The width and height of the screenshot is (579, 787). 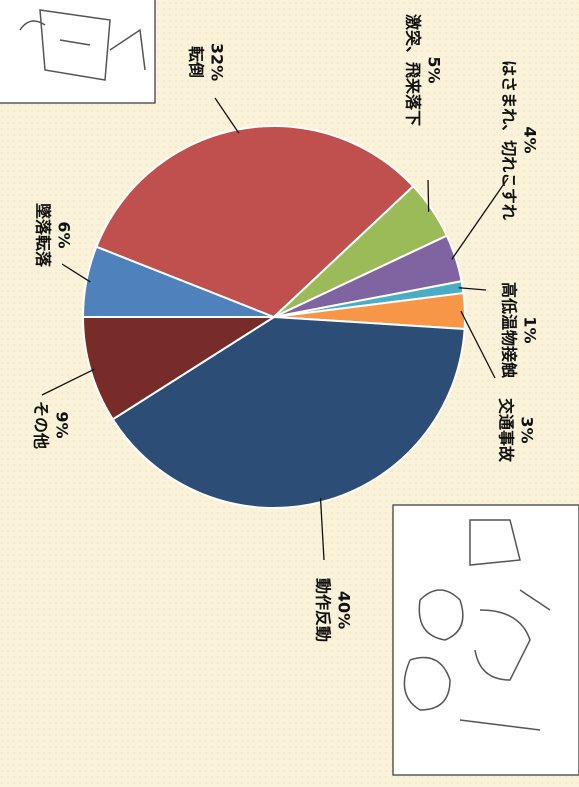 What do you see at coordinates (323, 610) in the screenshot?
I see `category-label: 動作反動` at bounding box center [323, 610].